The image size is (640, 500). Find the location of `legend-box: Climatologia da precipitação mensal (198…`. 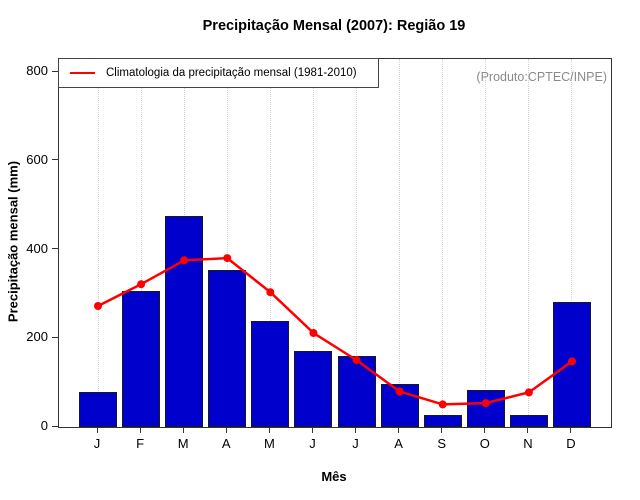

legend-box: Climatologia da precipitação mensal (198… is located at coordinates (218, 73).